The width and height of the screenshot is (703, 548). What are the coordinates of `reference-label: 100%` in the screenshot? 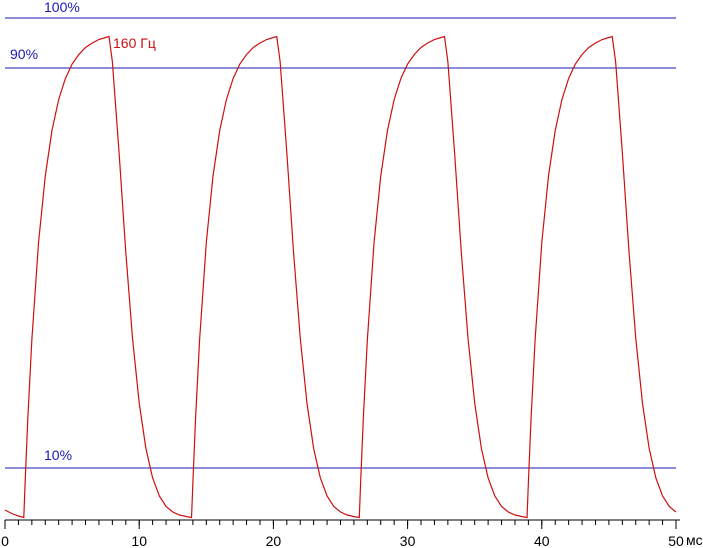 It's located at (62, 7).